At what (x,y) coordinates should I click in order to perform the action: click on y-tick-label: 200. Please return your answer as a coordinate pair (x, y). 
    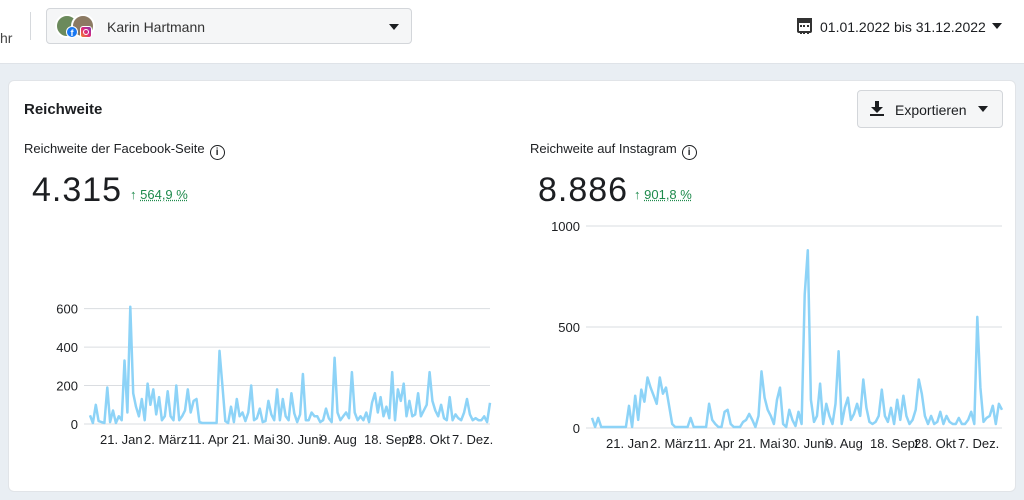
    Looking at the image, I should click on (67, 386).